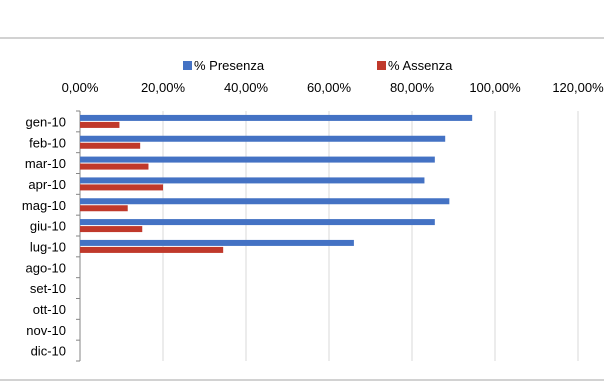 The width and height of the screenshot is (604, 388). I want to click on x-tick-label: 0,00%, so click(80, 87).